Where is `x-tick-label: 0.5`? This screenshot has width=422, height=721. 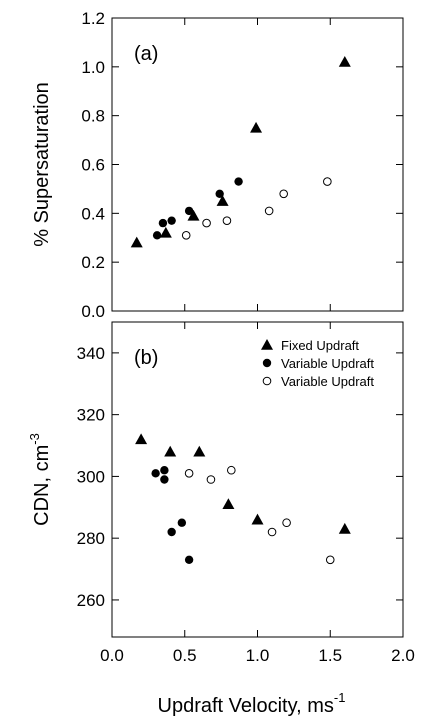 x-tick-label: 0.5 is located at coordinates (185, 655).